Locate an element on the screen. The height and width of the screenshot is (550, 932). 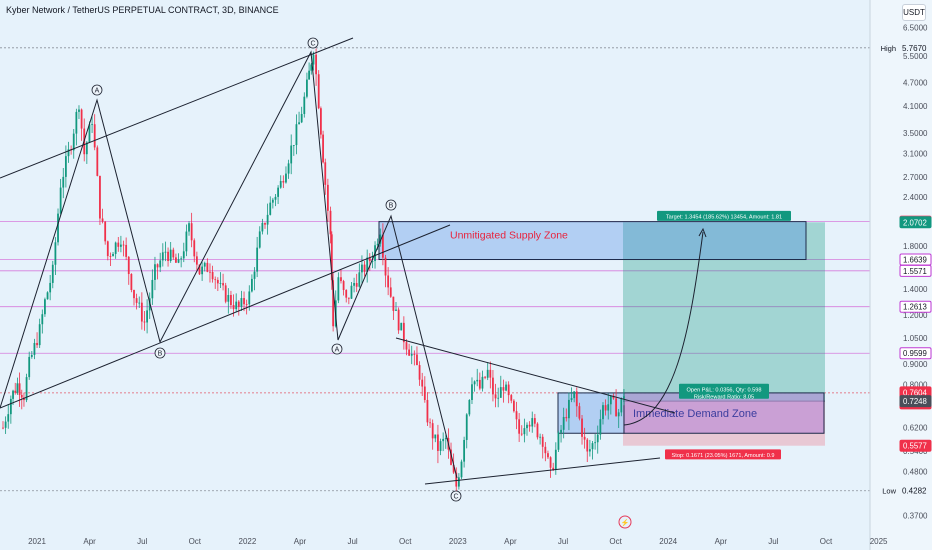
supply-zone is located at coordinates (592, 241).